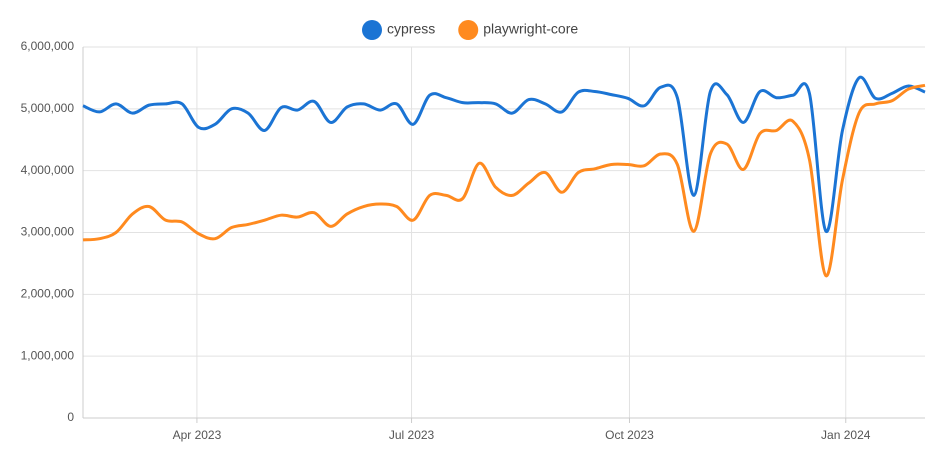  I want to click on legend-label: playwright-core, so click(530, 29).